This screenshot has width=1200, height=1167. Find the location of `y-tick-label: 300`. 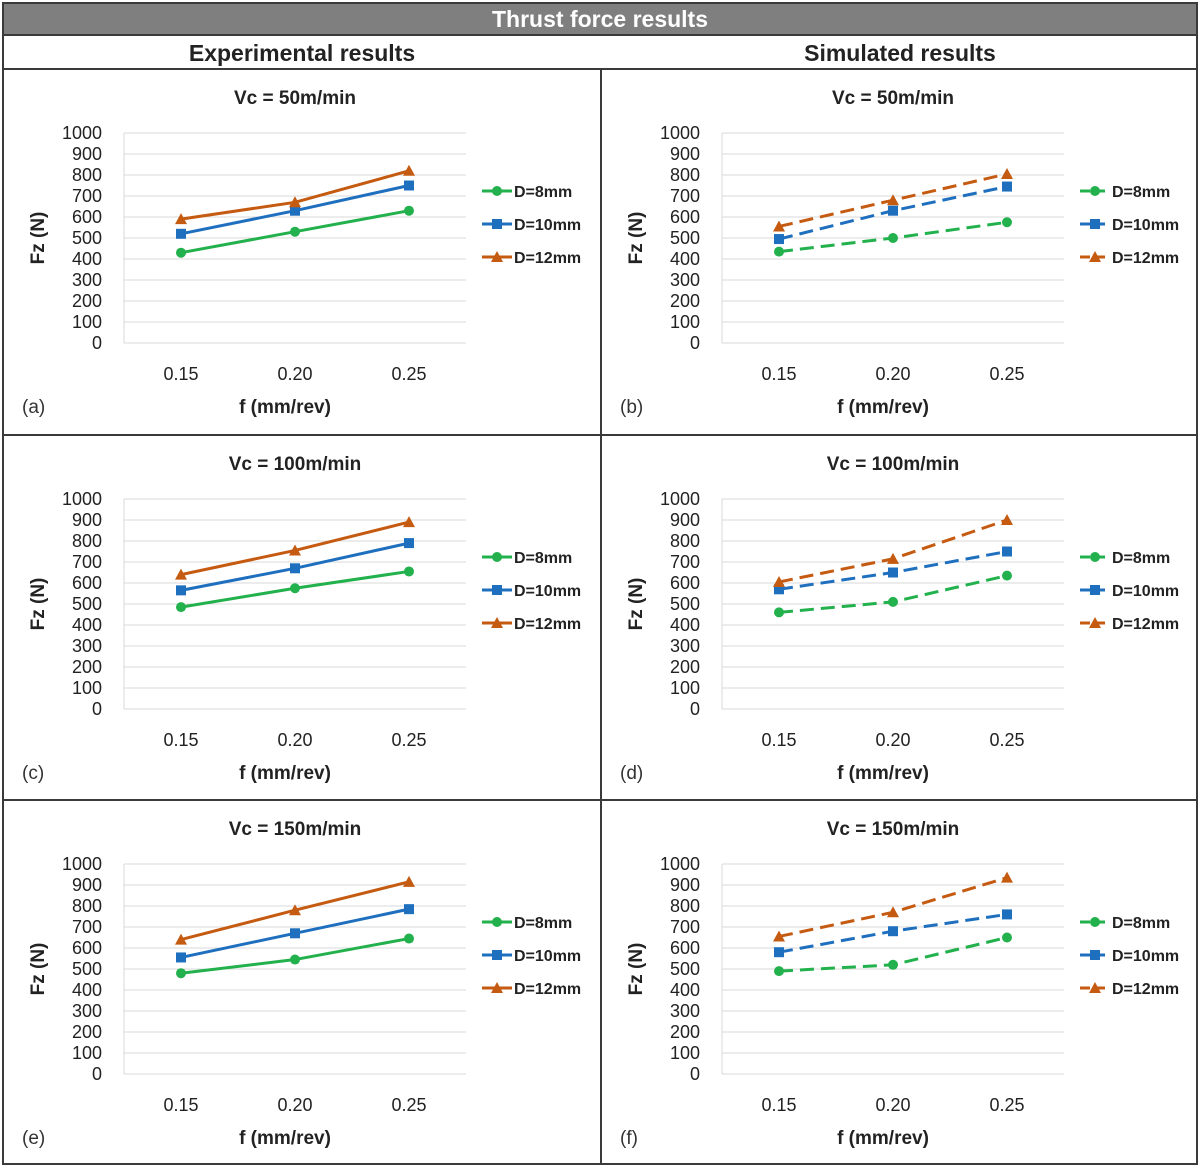

y-tick-label: 300 is located at coordinates (87, 1011).